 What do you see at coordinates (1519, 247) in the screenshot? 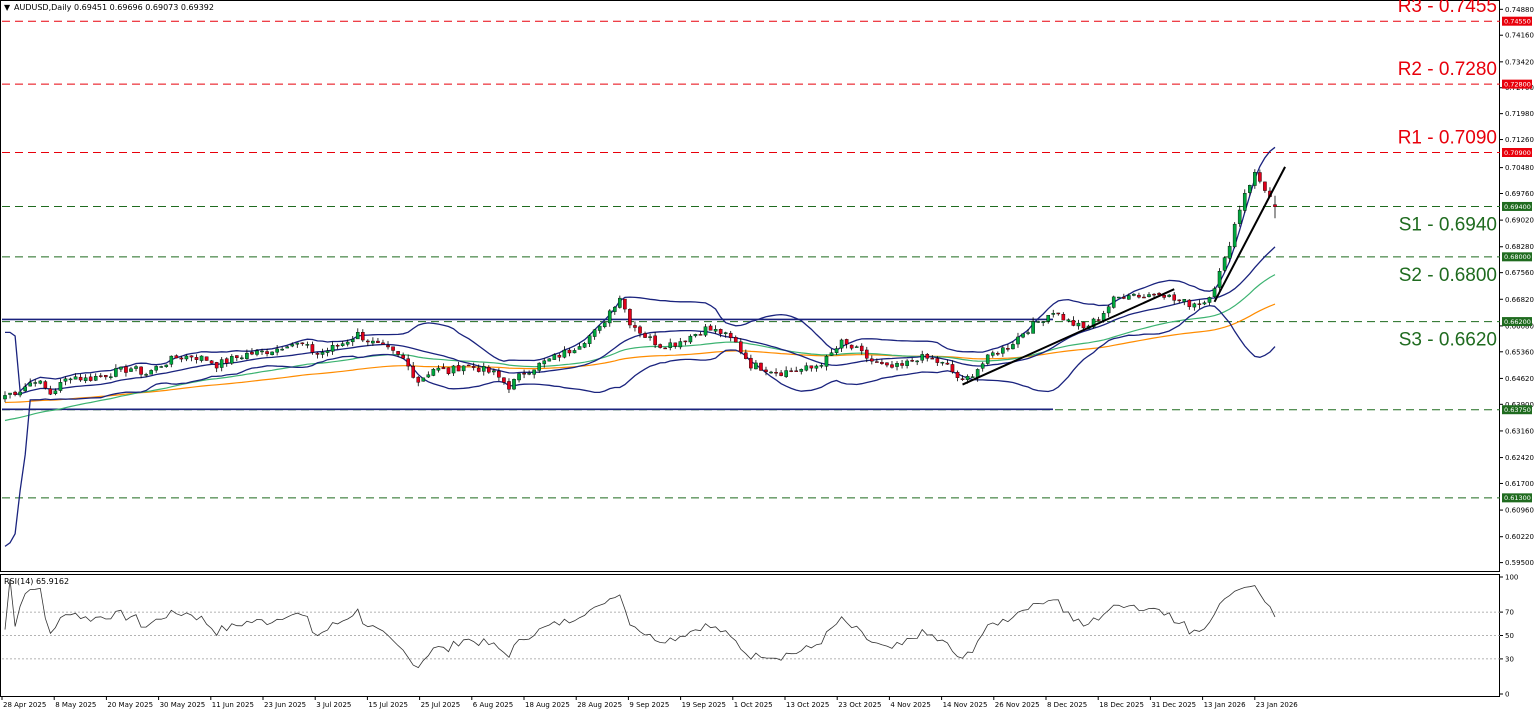
I see `price-tick-label: 0.68280` at bounding box center [1519, 247].